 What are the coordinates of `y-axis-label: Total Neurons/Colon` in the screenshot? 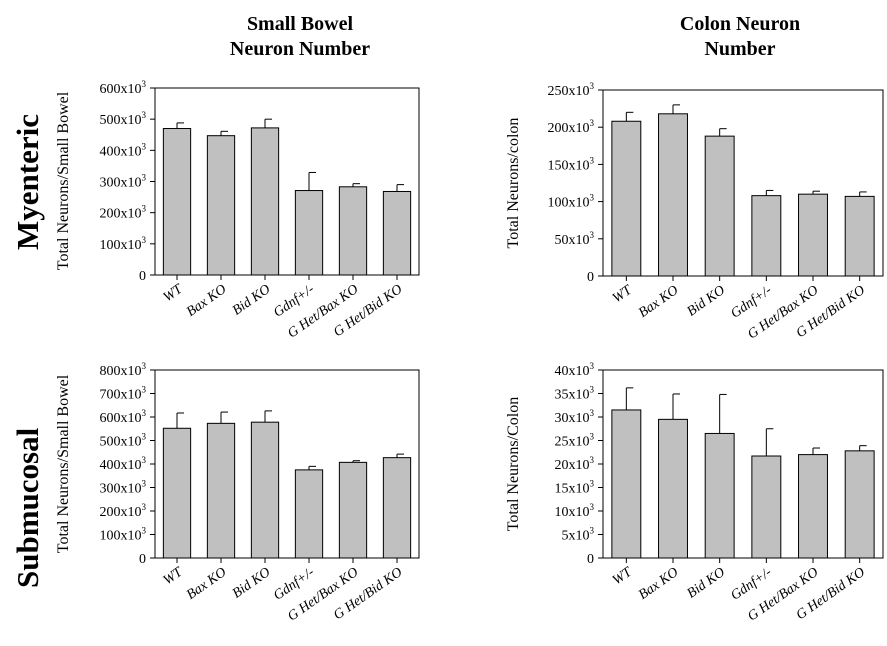 It's located at (513, 464).